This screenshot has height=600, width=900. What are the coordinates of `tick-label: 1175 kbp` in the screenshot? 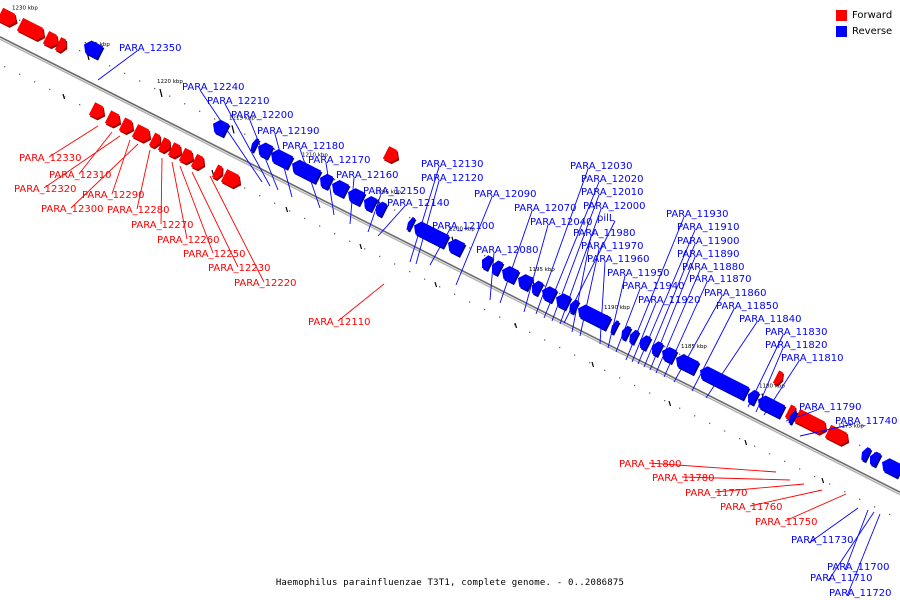 It's located at (851, 427).